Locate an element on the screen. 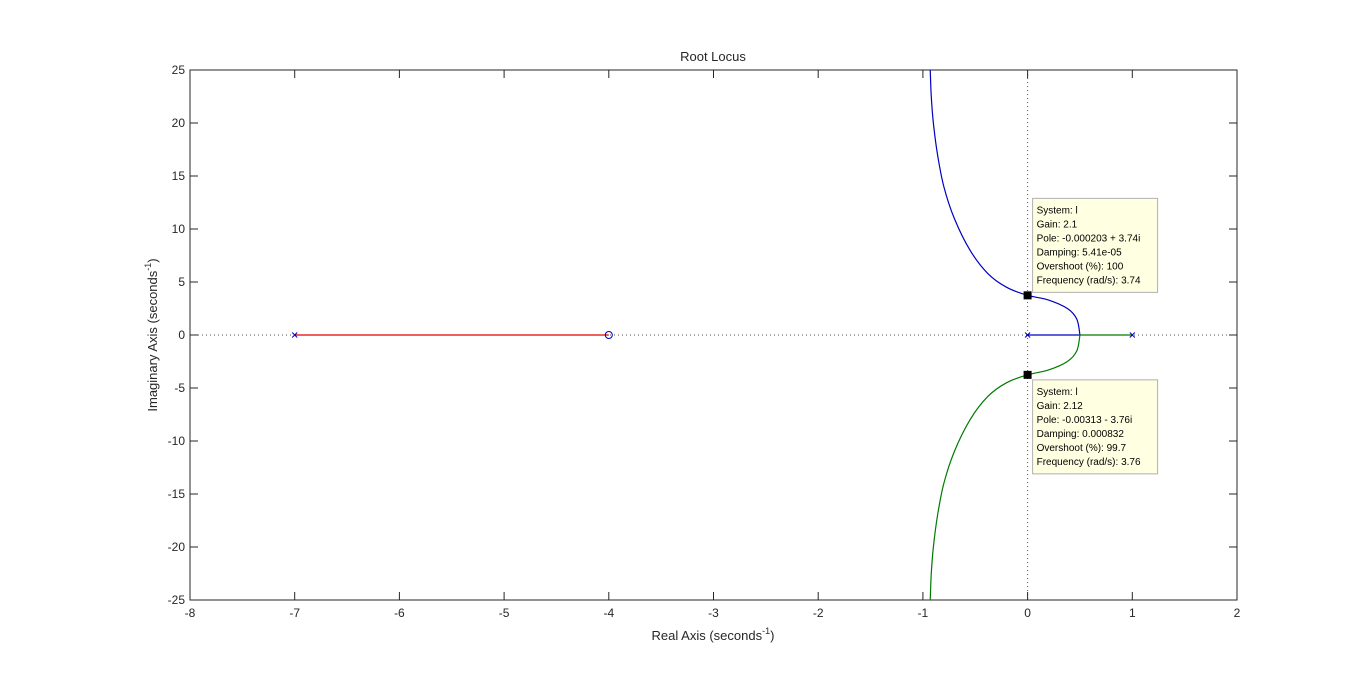 The image size is (1367, 674). y-tick-label: 10 is located at coordinates (179, 229).